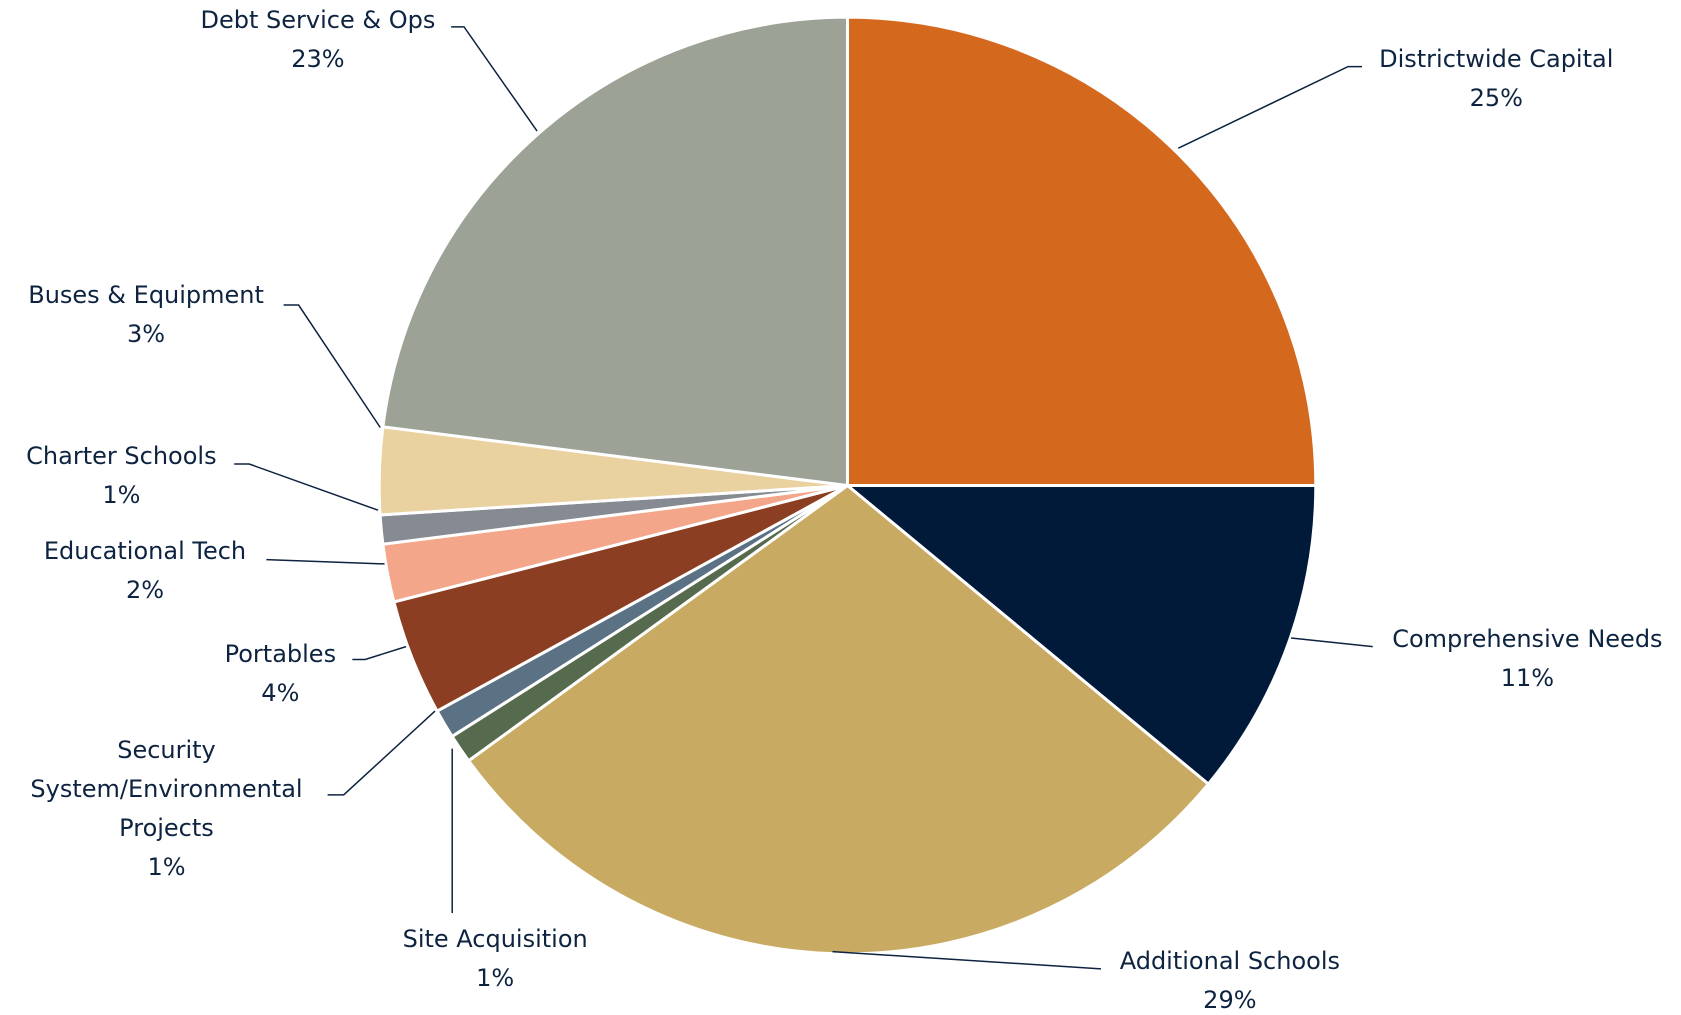 The width and height of the screenshot is (1681, 1015). I want to click on category-label: Security System/Environmental Projects, so click(166, 788).